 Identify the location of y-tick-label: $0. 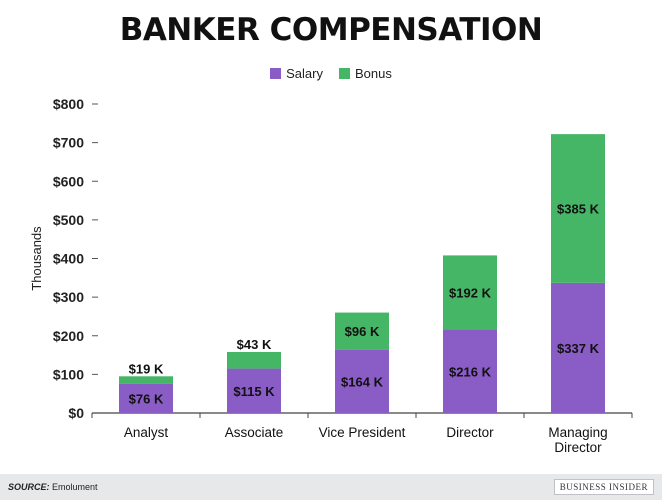
(76, 413).